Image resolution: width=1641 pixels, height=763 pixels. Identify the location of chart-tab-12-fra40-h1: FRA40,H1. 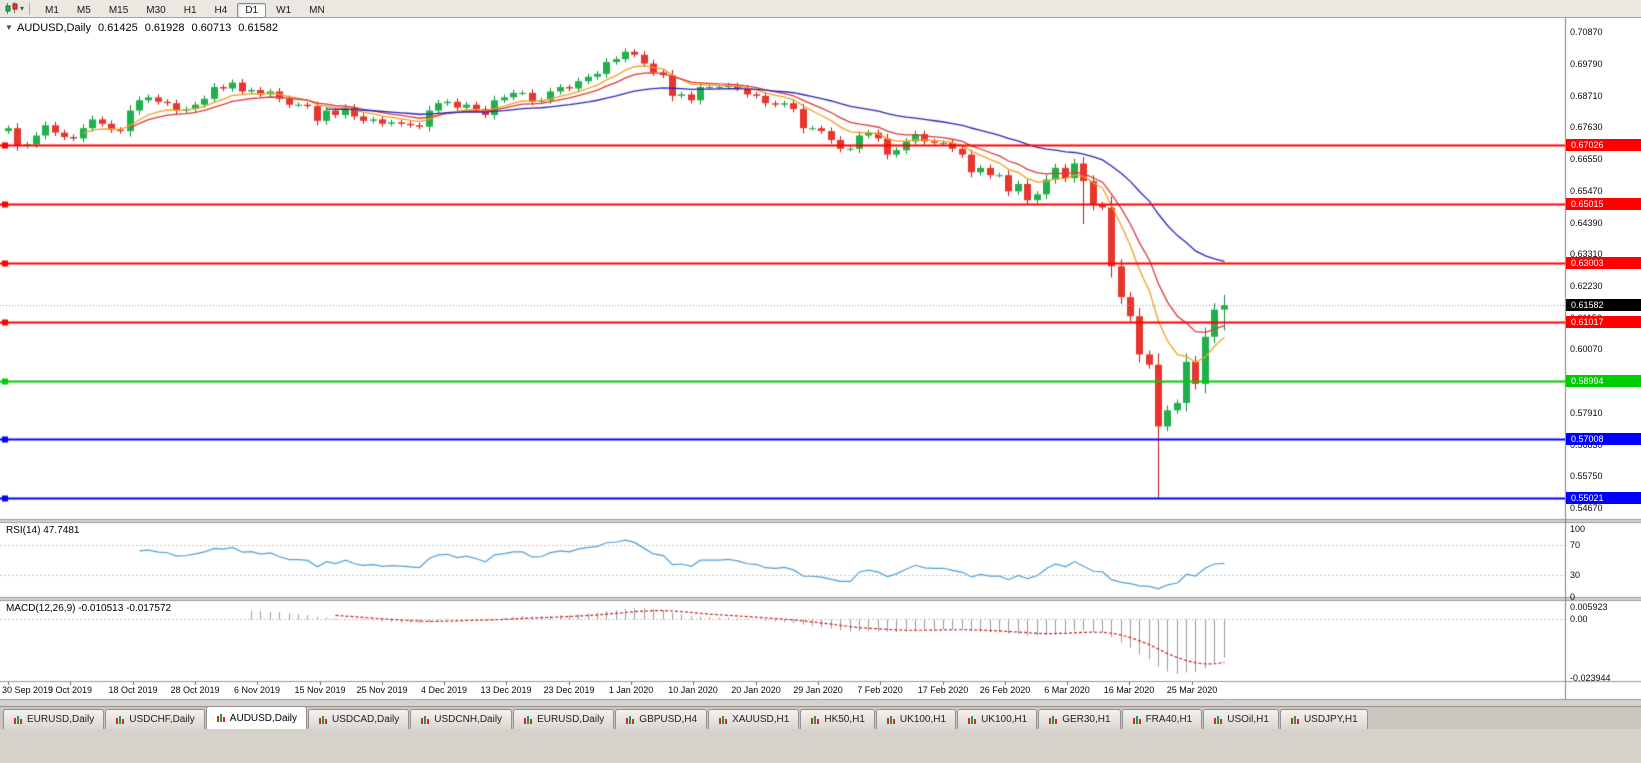
(1162, 719).